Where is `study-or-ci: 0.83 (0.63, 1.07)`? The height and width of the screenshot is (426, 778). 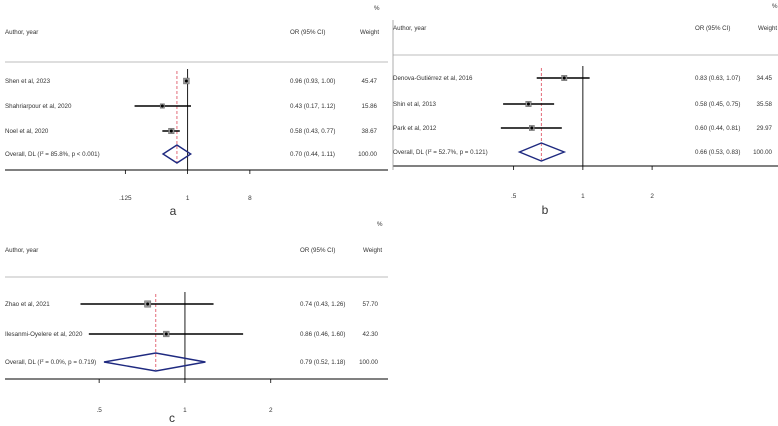 study-or-ci: 0.83 (0.63, 1.07) is located at coordinates (717, 78).